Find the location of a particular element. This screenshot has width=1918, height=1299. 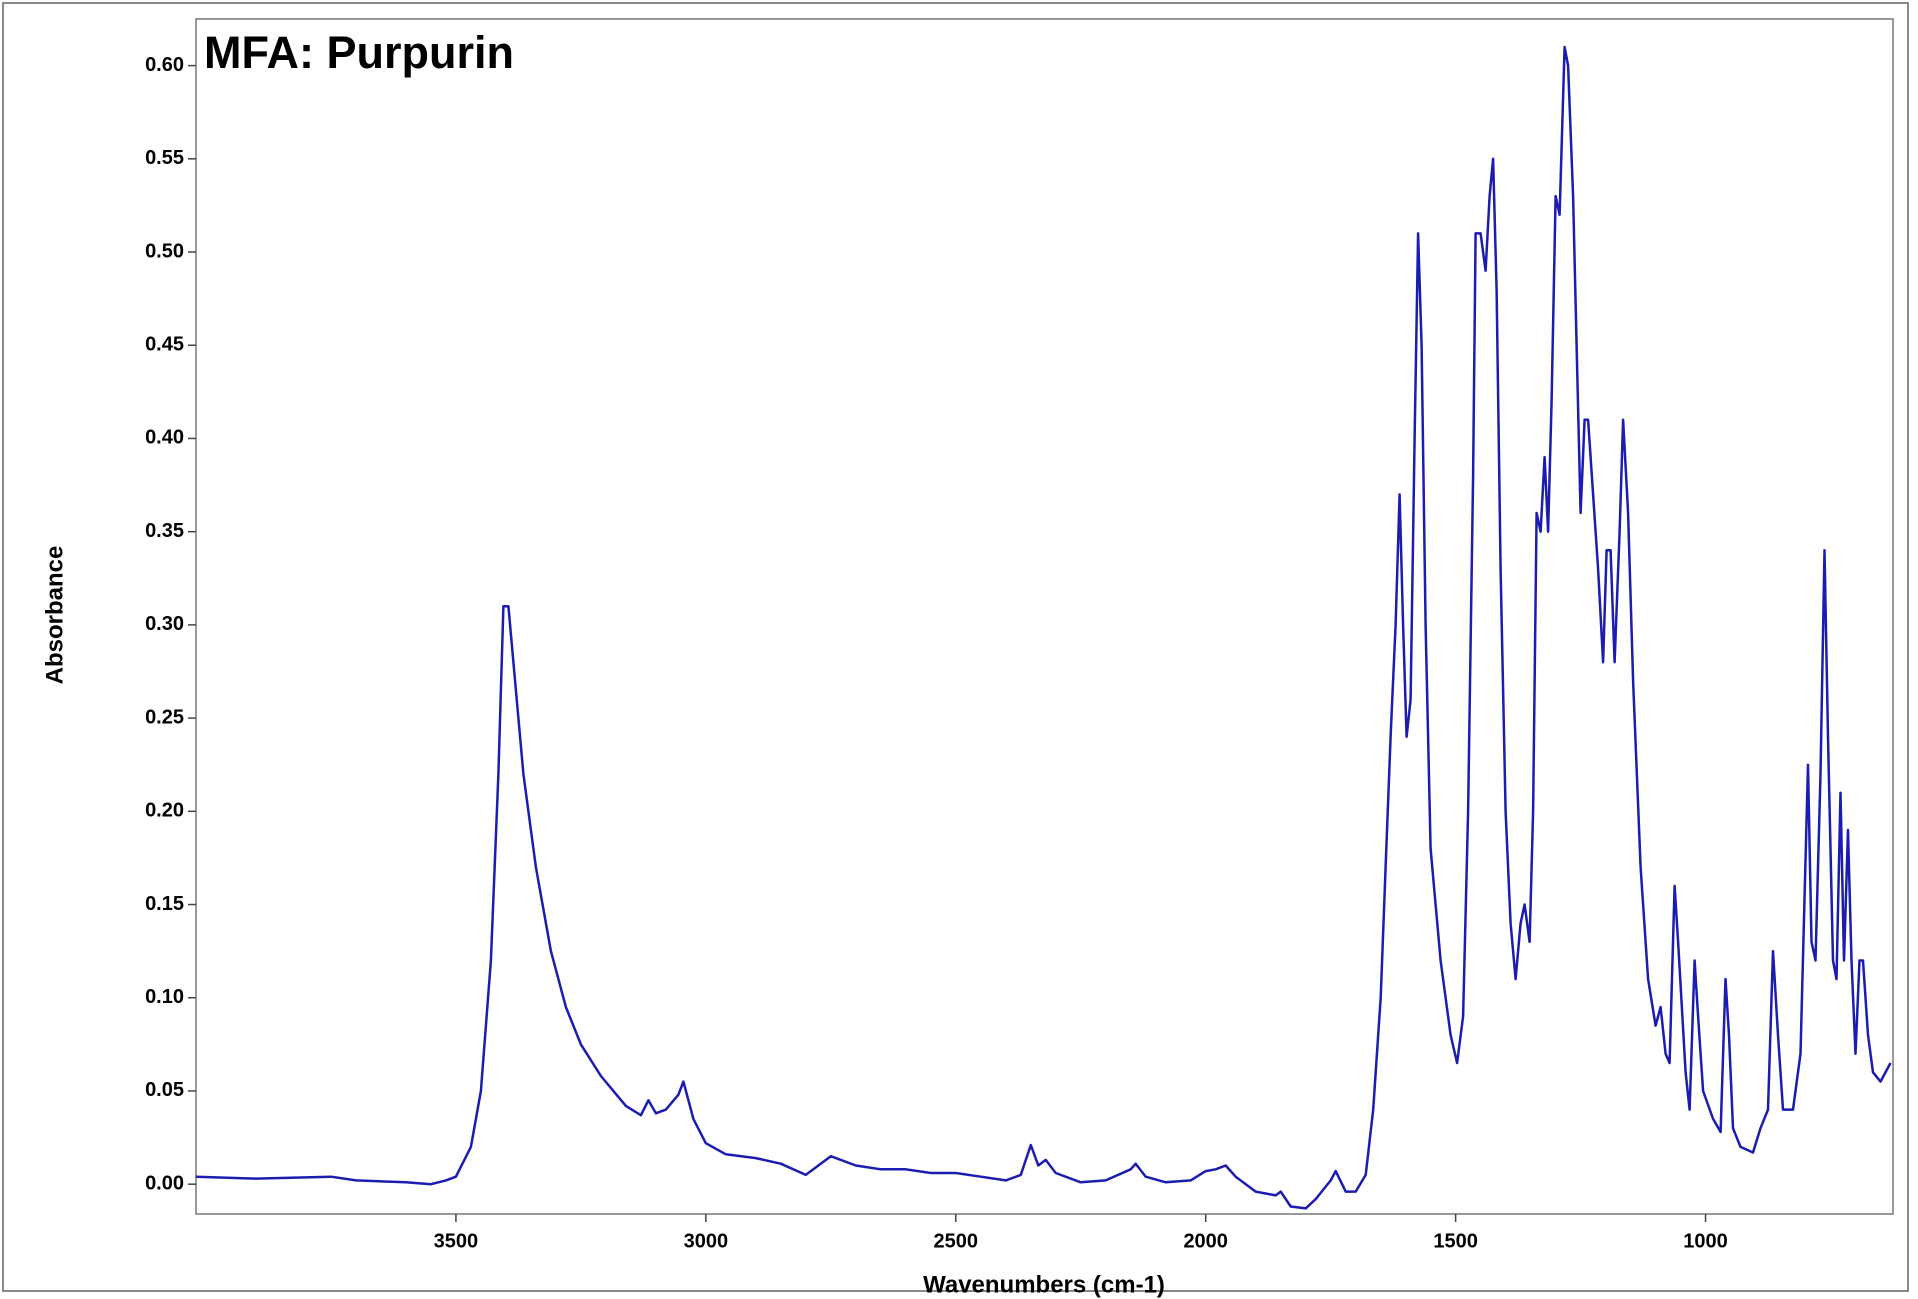

y-tick-label: 0.10 is located at coordinates (164, 997).